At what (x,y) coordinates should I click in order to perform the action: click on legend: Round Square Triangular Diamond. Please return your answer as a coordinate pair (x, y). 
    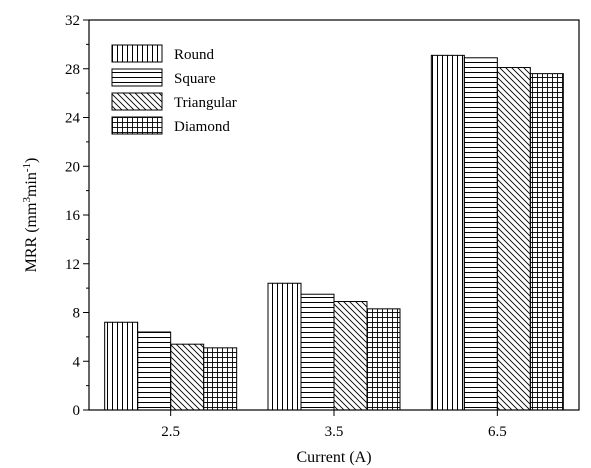
    Looking at the image, I should click on (174, 89).